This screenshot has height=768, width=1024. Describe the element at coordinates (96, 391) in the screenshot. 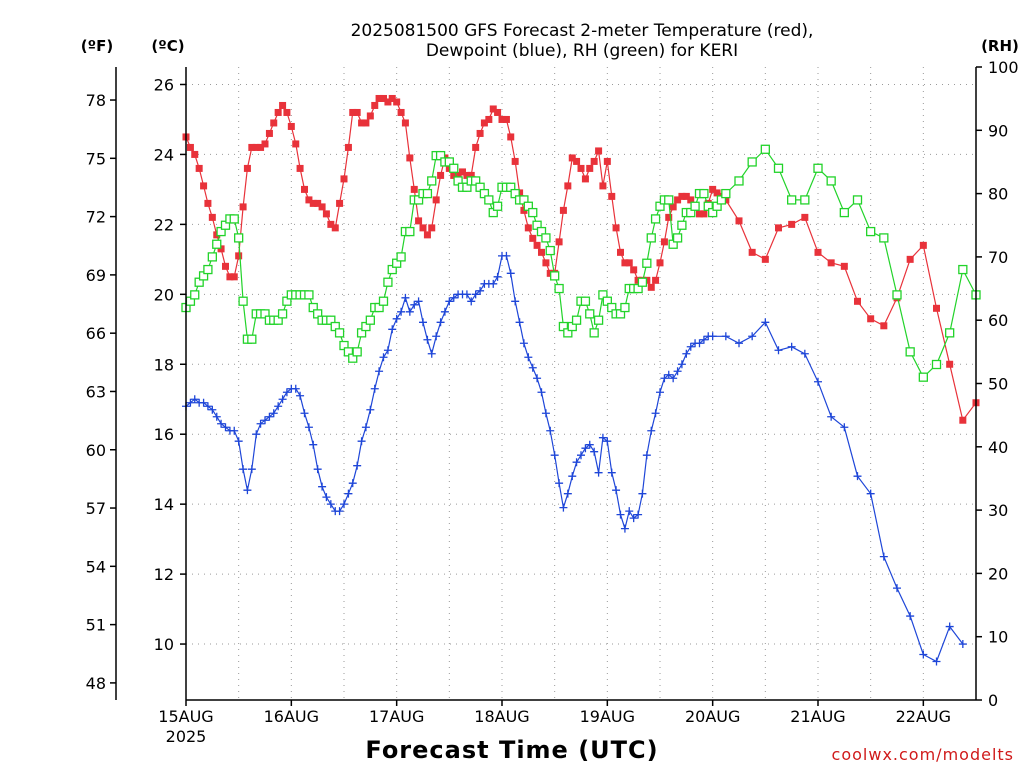

I see `fahrenheit-tick-label: 63` at that location.